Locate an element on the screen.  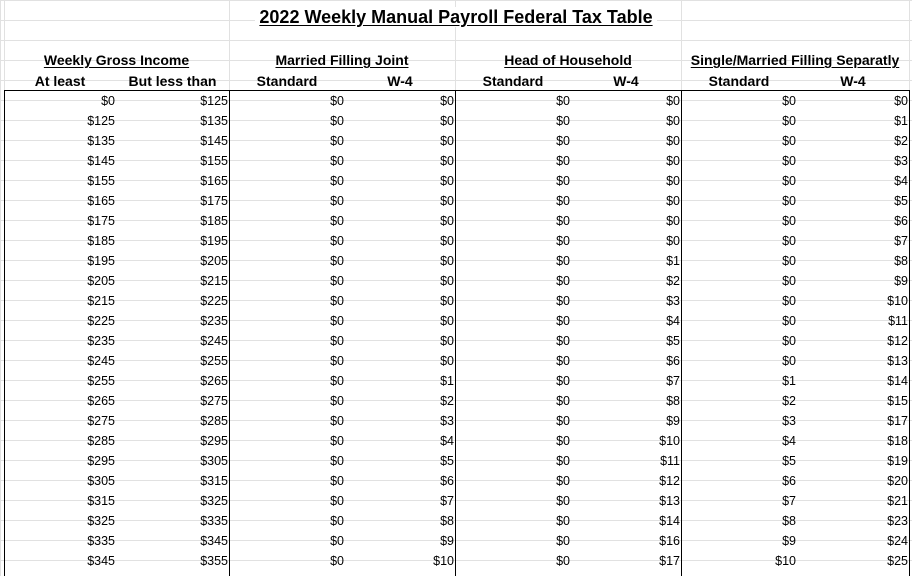
cell-hoh-w4: $17 is located at coordinates (669, 561).